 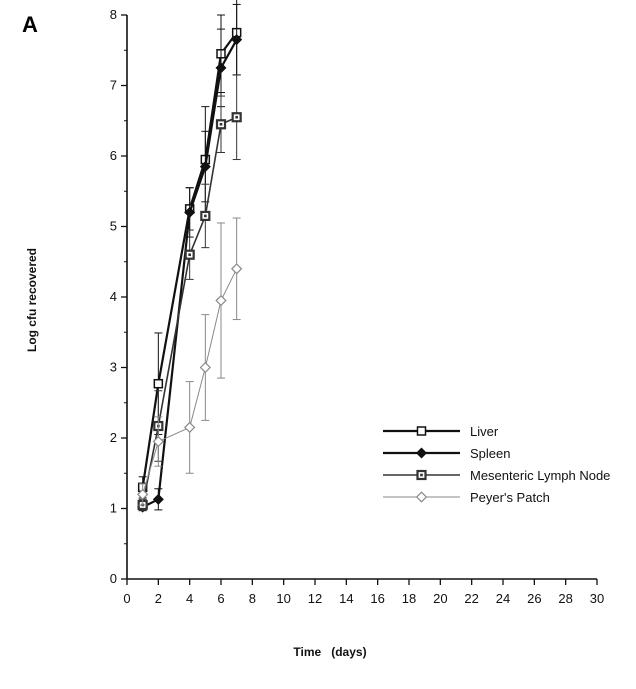 I want to click on x-tick-label: 6, so click(x=220, y=598).